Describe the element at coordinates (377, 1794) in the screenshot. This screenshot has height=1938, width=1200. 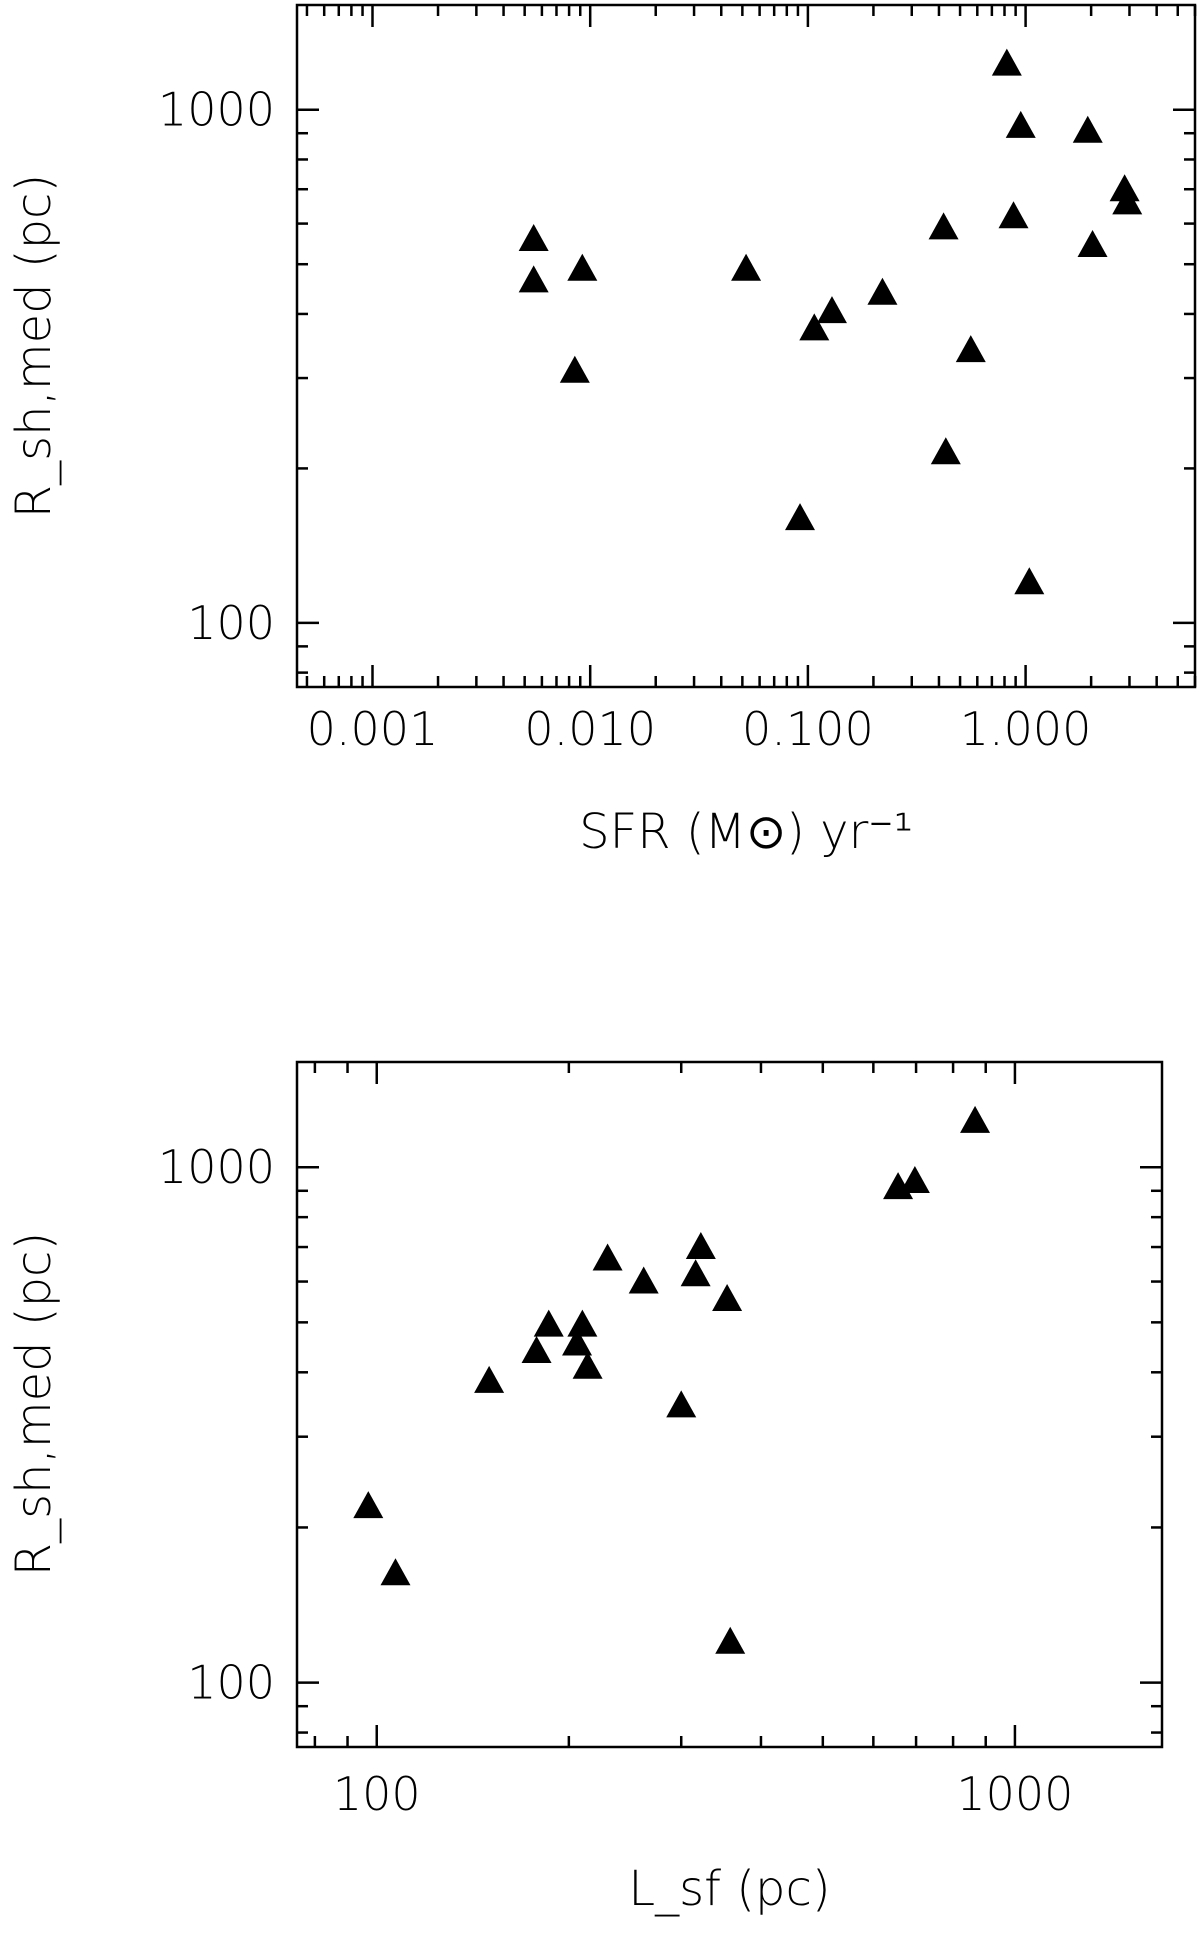
I see `x-tick-label: 100` at that location.